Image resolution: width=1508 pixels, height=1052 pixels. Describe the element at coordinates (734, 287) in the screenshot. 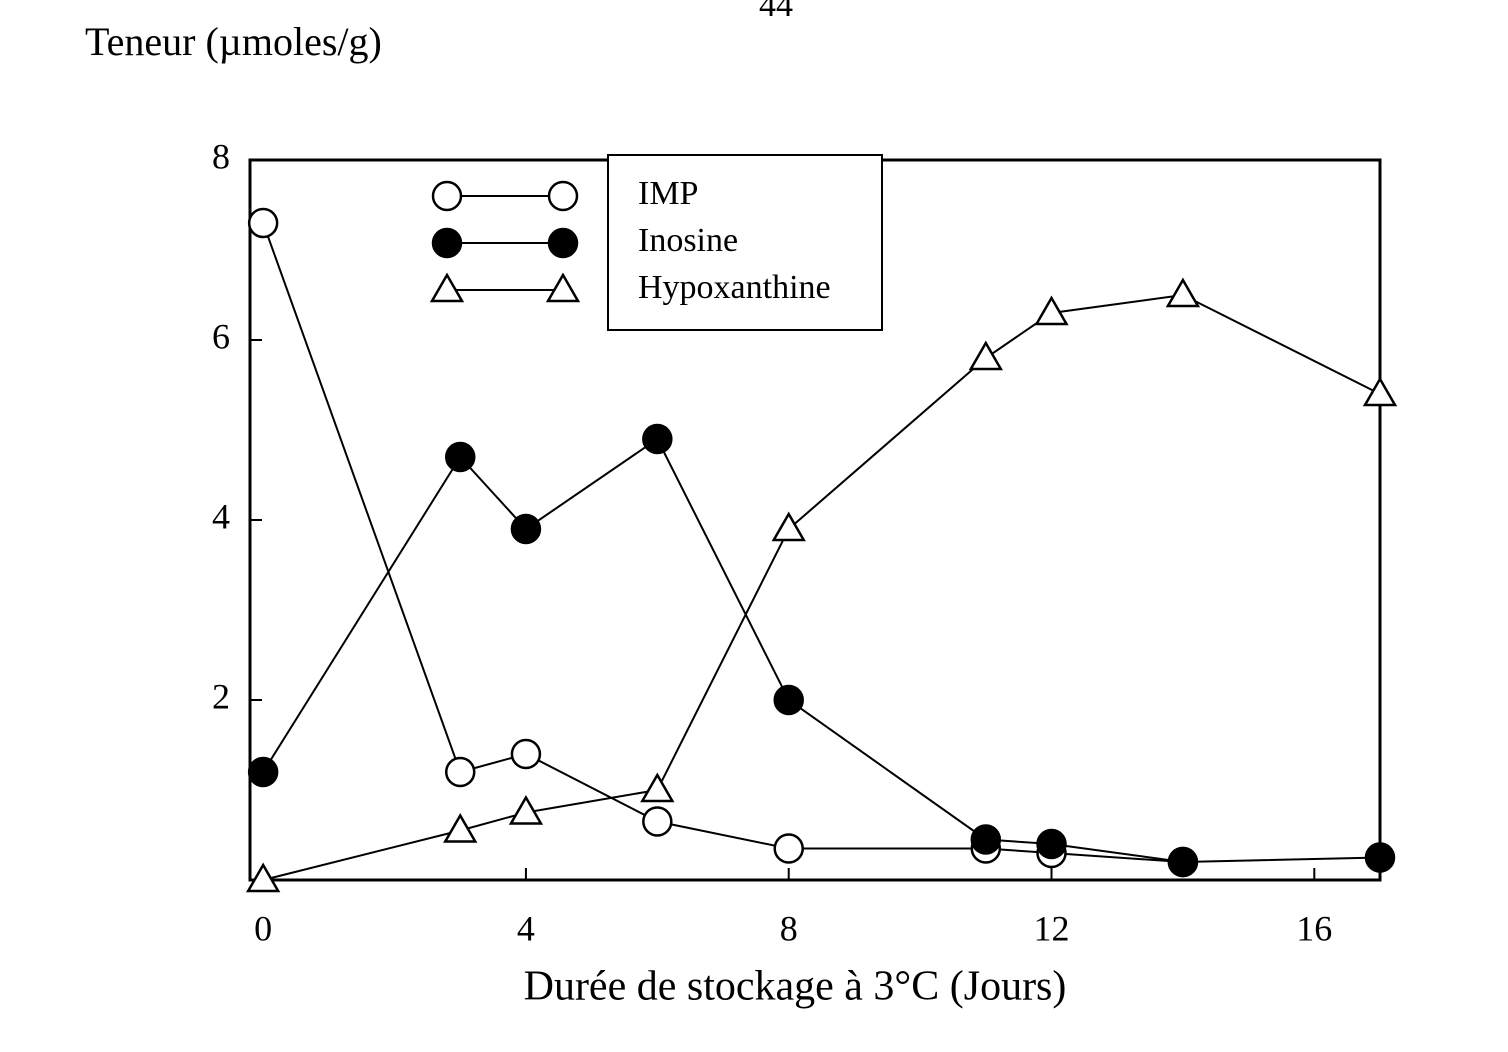

I see `legend-label: Hypoxanthine` at that location.